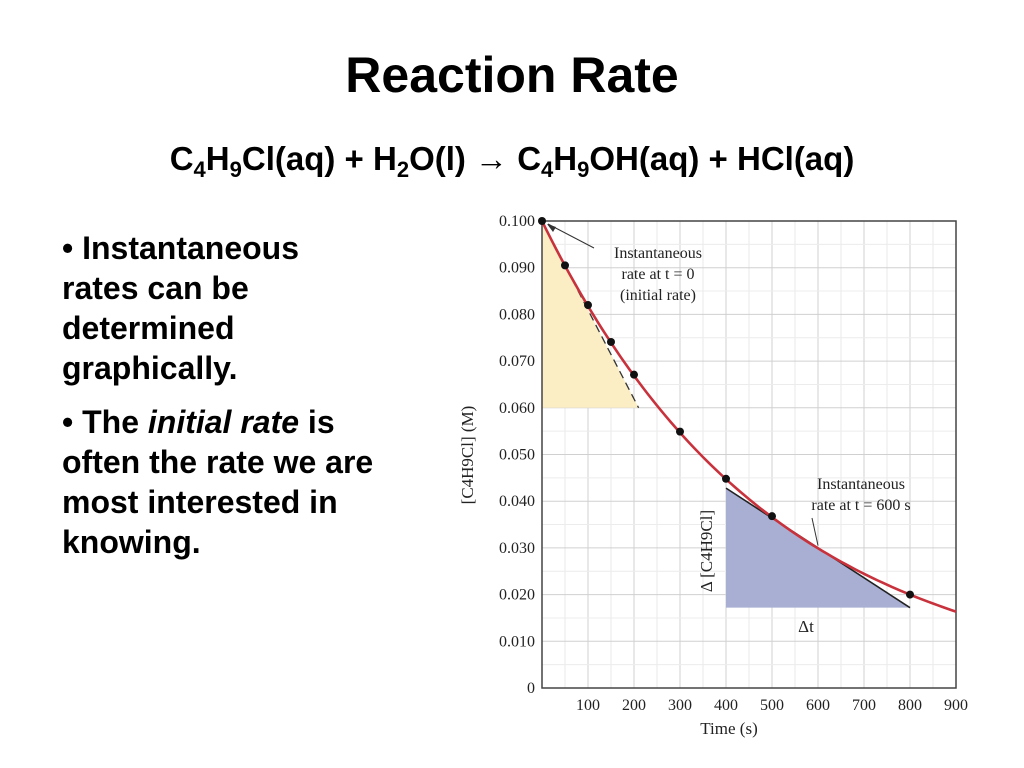 Image resolution: width=1024 pixels, height=768 pixels. What do you see at coordinates (512, 75) in the screenshot?
I see `slide-title: Reaction Rate` at bounding box center [512, 75].